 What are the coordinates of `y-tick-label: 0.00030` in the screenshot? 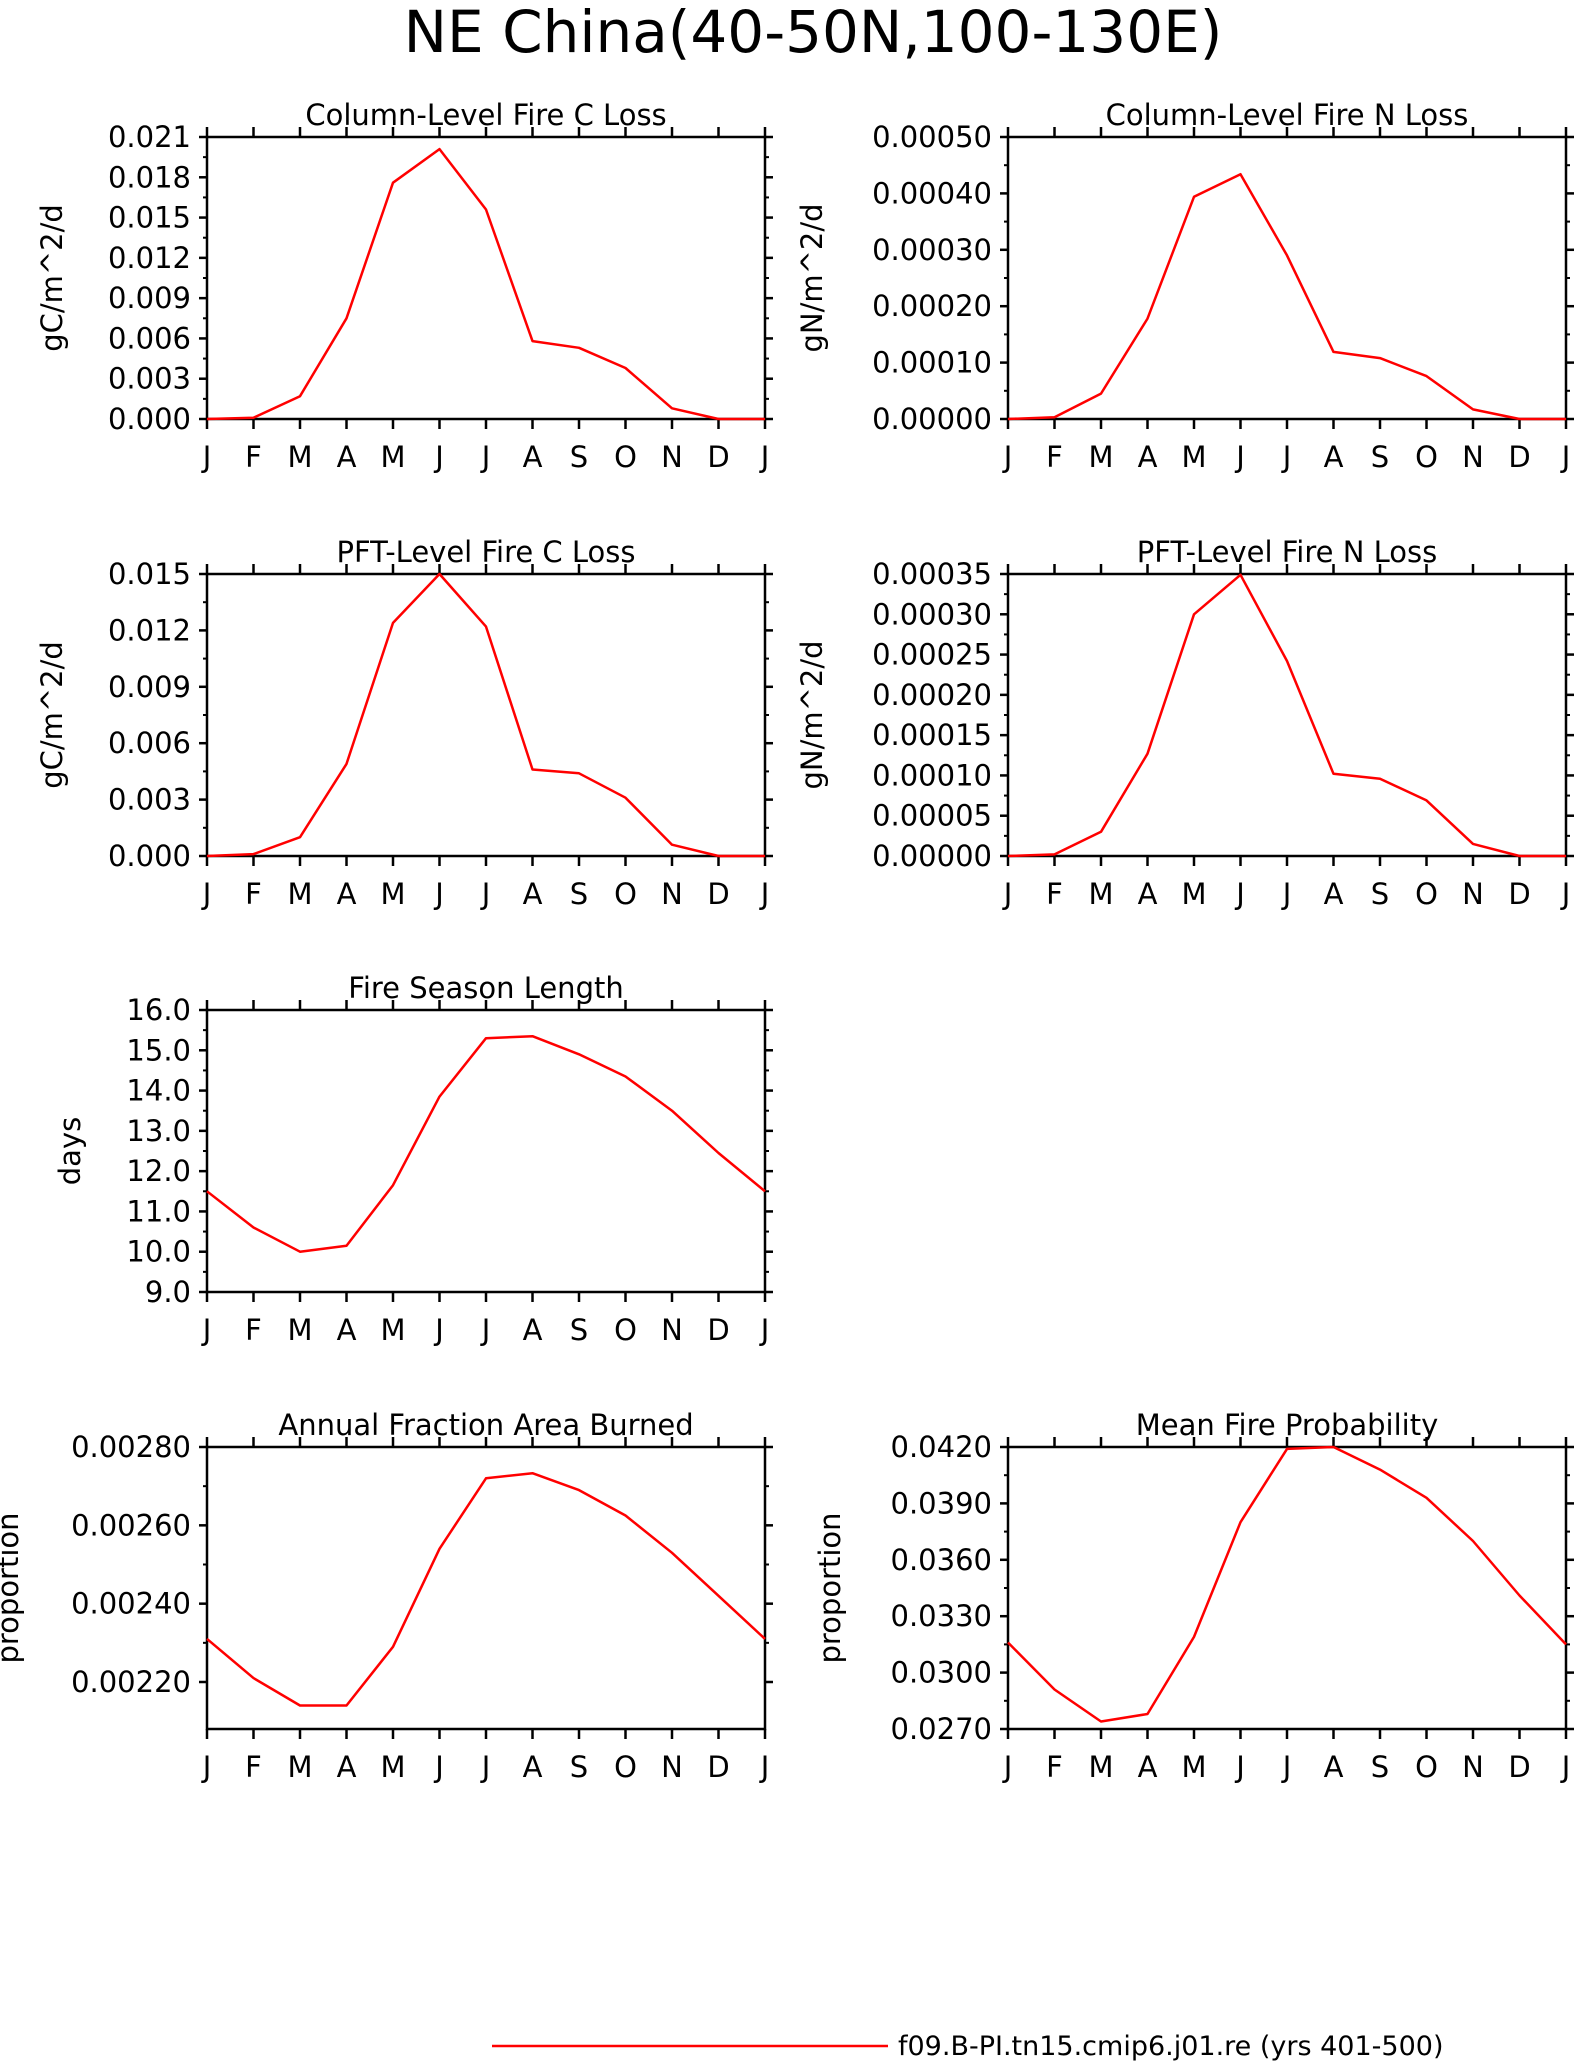 It's located at (932, 614).